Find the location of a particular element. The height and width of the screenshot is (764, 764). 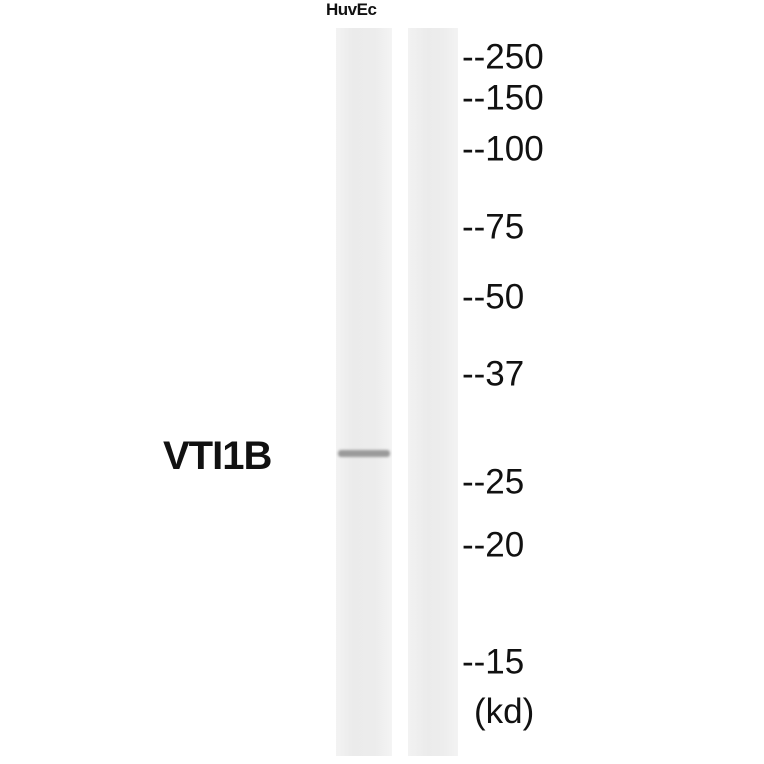

marker-15: --15 is located at coordinates (493, 662).